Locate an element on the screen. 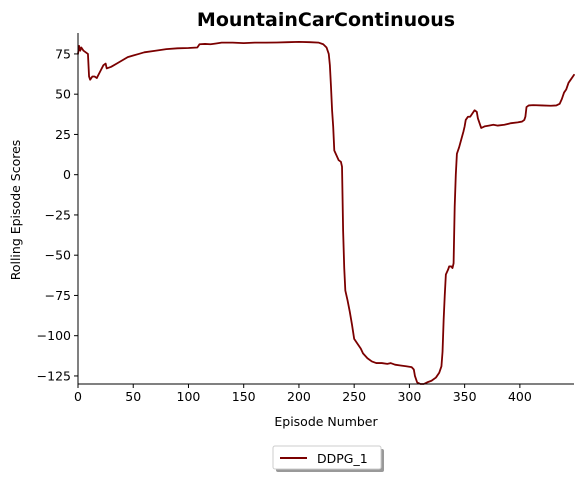 Image resolution: width=583 pixels, height=480 pixels. y-axis: −125 −100 −75 −50 −25 0 25 50 75 is located at coordinates (57, 208).